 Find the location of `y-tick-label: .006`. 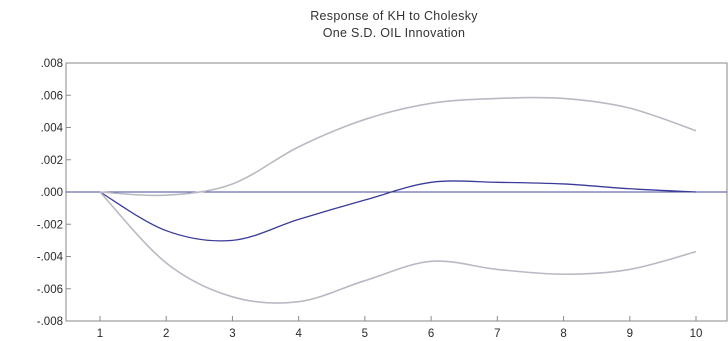

y-tick-label: .006 is located at coordinates (52, 96).